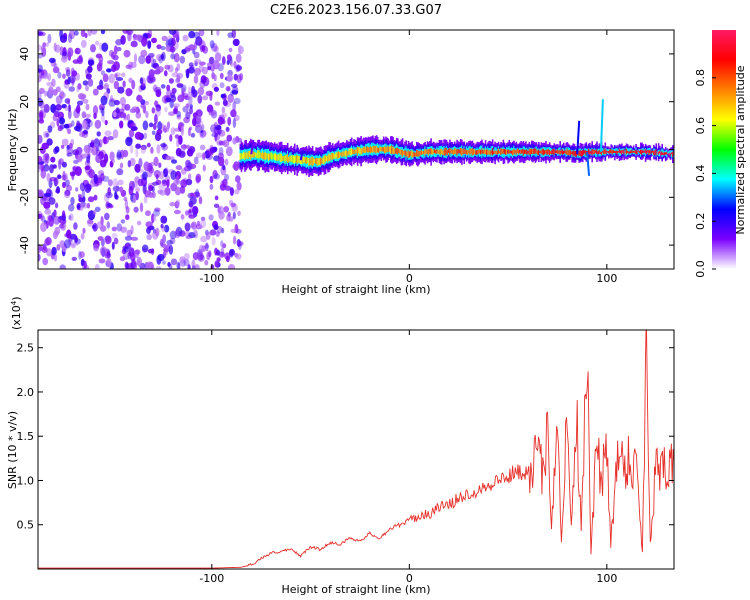 The height and width of the screenshot is (600, 750). I want to click on snr-y-multiplier-close: ), so click(16, 298).